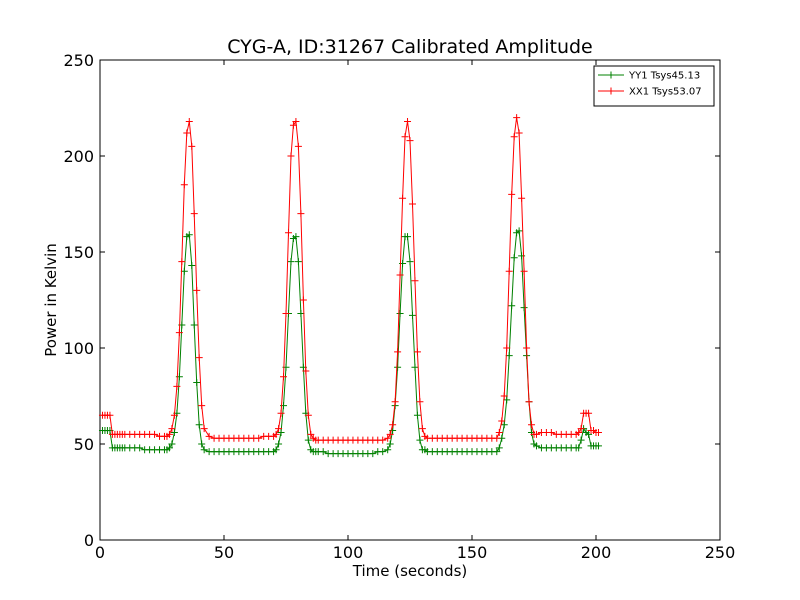 This screenshot has width=800, height=600. Describe the element at coordinates (89, 540) in the screenshot. I see `y-tick-label: 0` at that location.